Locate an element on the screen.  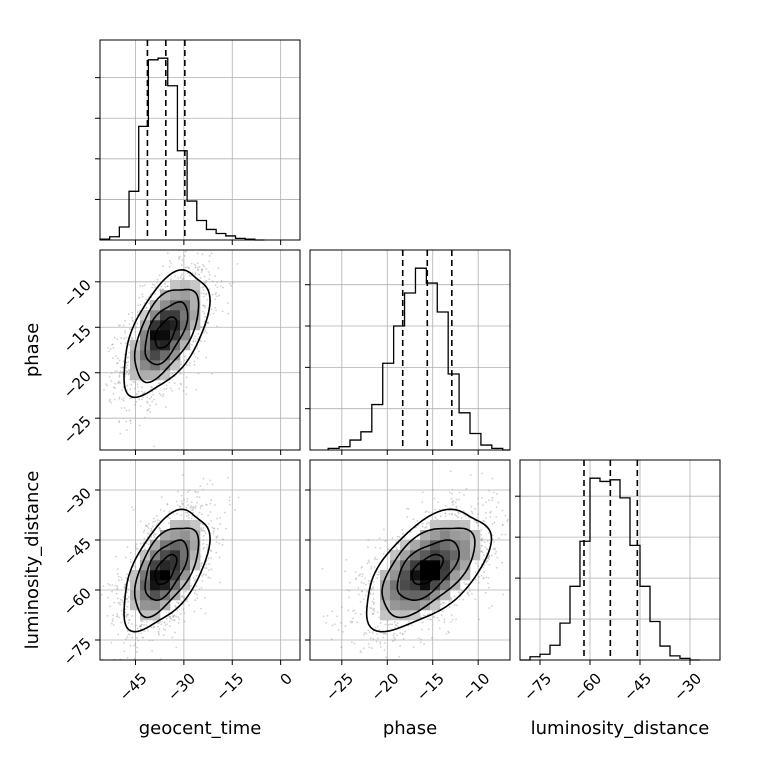
ytick-label-luminosity-distance-3: −30 is located at coordinates (77, 501).